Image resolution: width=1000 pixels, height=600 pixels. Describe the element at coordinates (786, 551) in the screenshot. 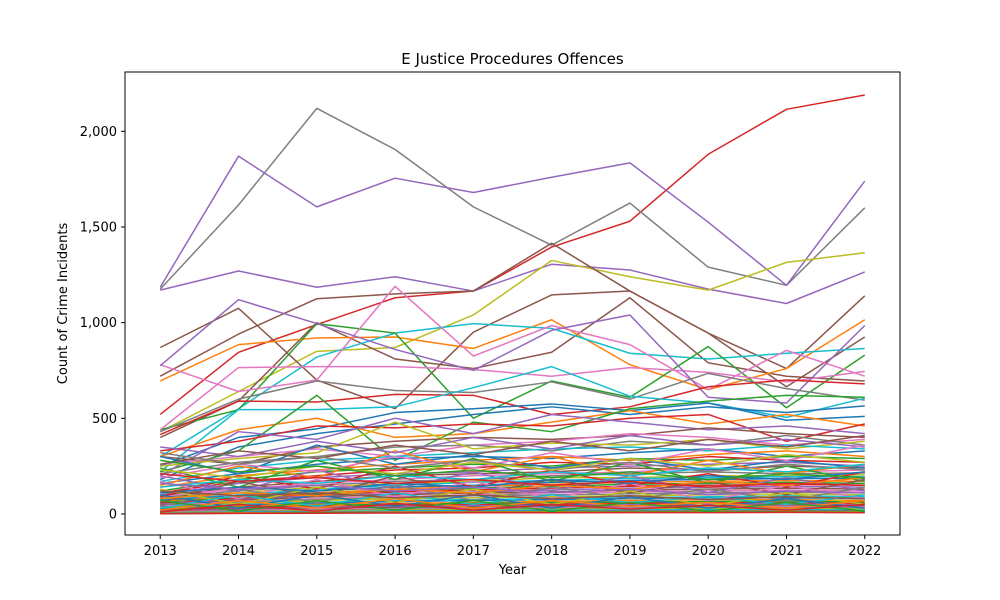

I see `x-tick-label: 2021` at that location.